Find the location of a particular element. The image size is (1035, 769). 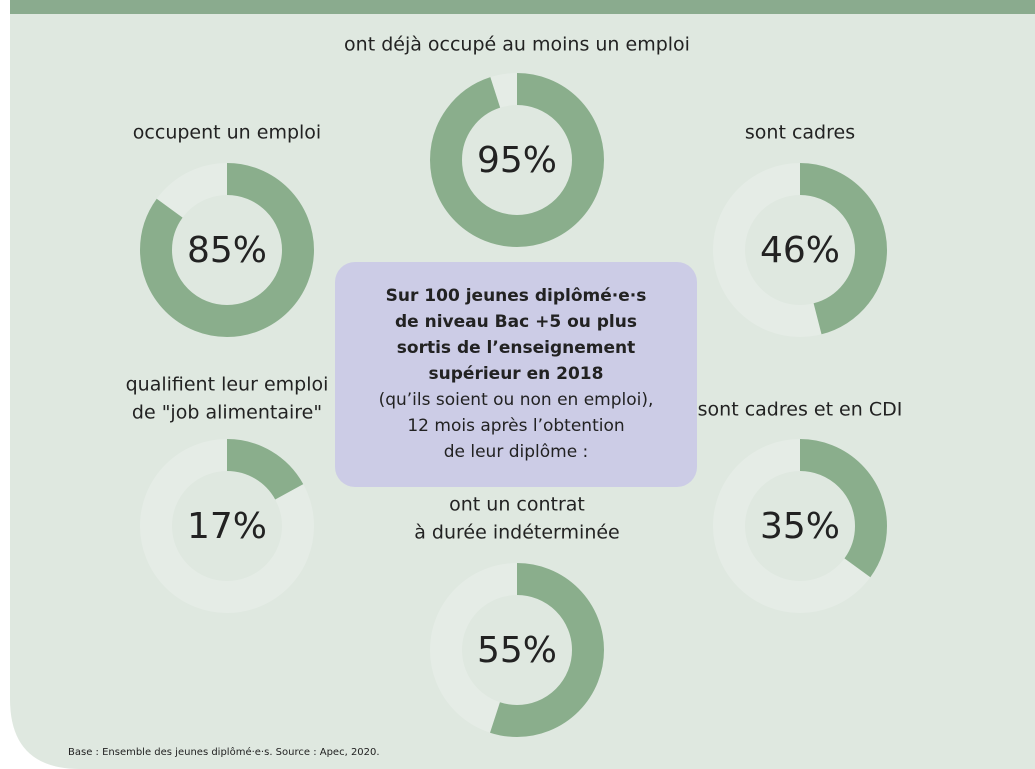

top-strip is located at coordinates (522, 7).